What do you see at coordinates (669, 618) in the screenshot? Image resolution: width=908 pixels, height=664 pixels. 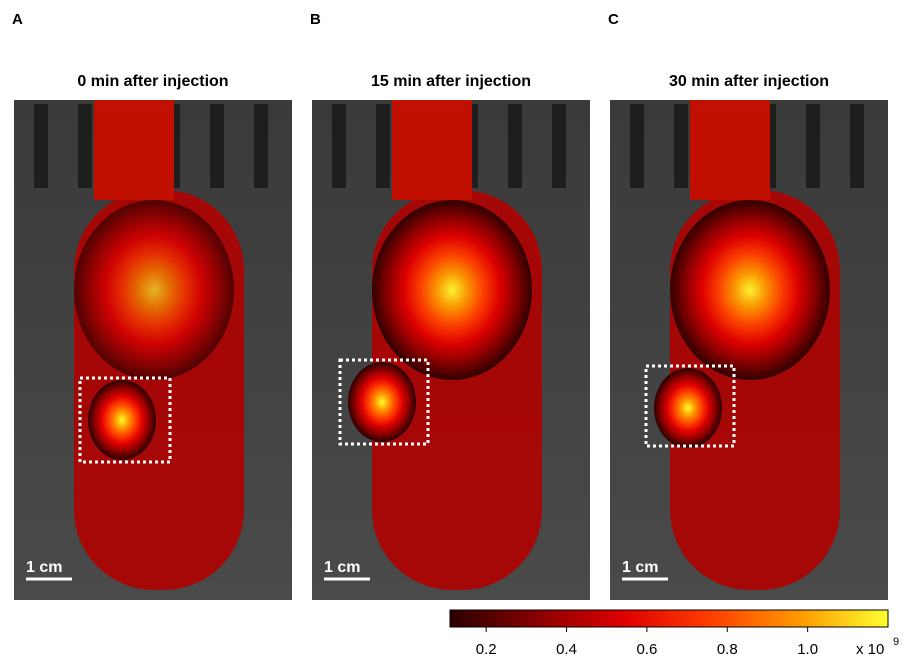 I see `colorbar` at bounding box center [669, 618].